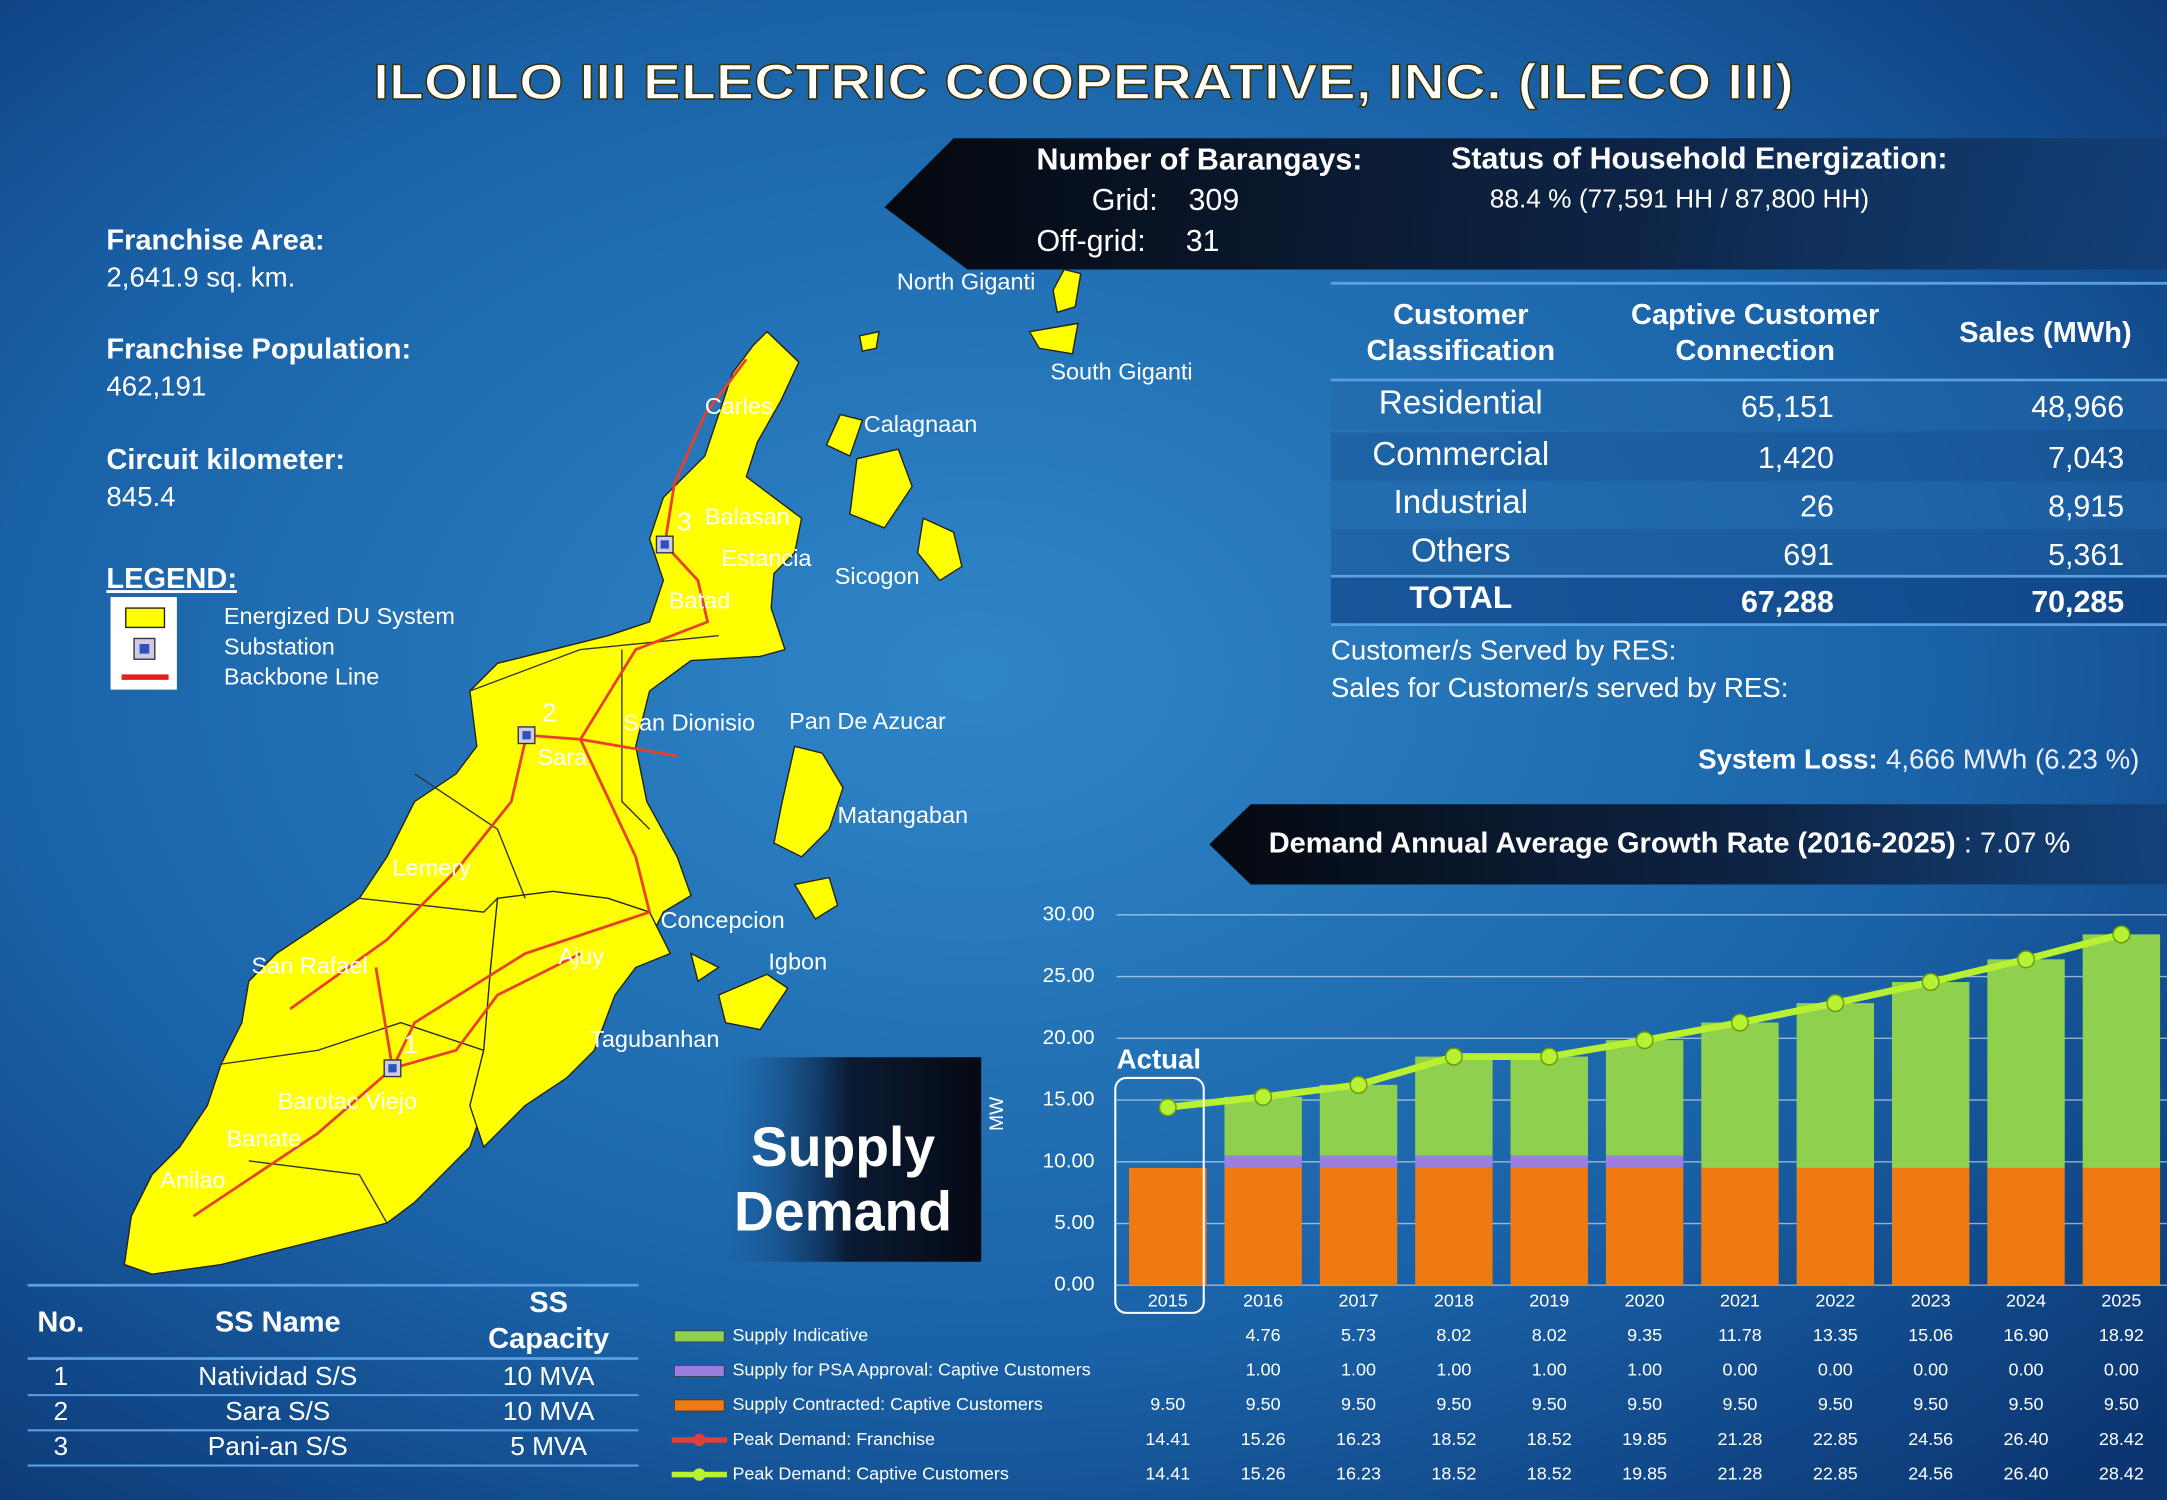 Image resolution: width=2167 pixels, height=1500 pixels. What do you see at coordinates (797, 961) in the screenshot?
I see `place-label: Igbon` at bounding box center [797, 961].